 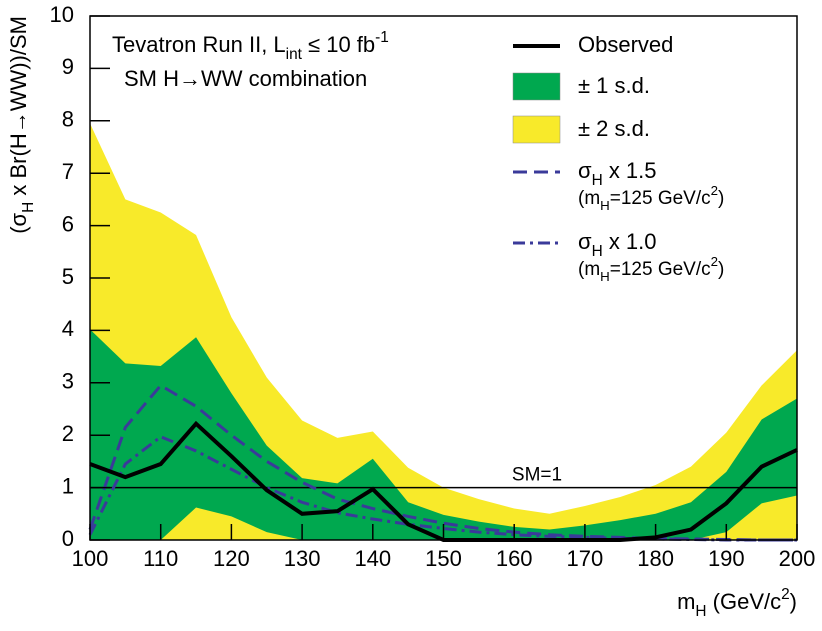 What do you see at coordinates (68, 119) in the screenshot?
I see `y-tick-label: 8` at bounding box center [68, 119].